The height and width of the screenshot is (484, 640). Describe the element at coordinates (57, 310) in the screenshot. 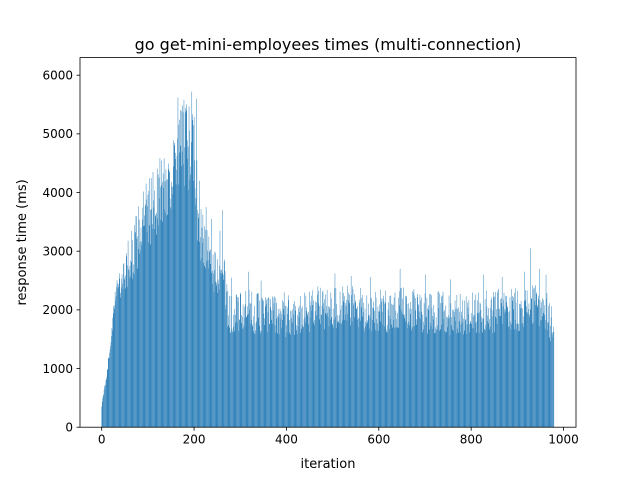

I see `y-tick-label: 2000` at that location.